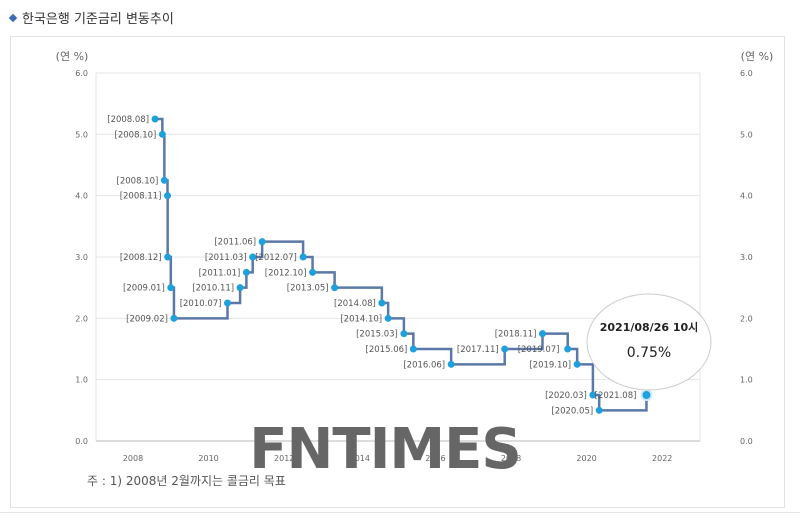  Describe the element at coordinates (81, 380) in the screenshot. I see `y-tick-left: 1.0` at that location.